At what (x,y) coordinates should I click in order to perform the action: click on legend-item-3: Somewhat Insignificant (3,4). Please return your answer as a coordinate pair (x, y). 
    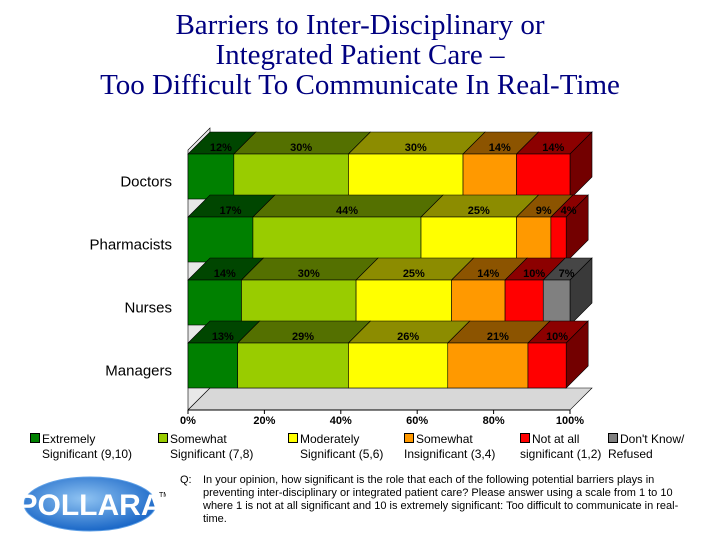
    Looking at the image, I should click on (449, 447).